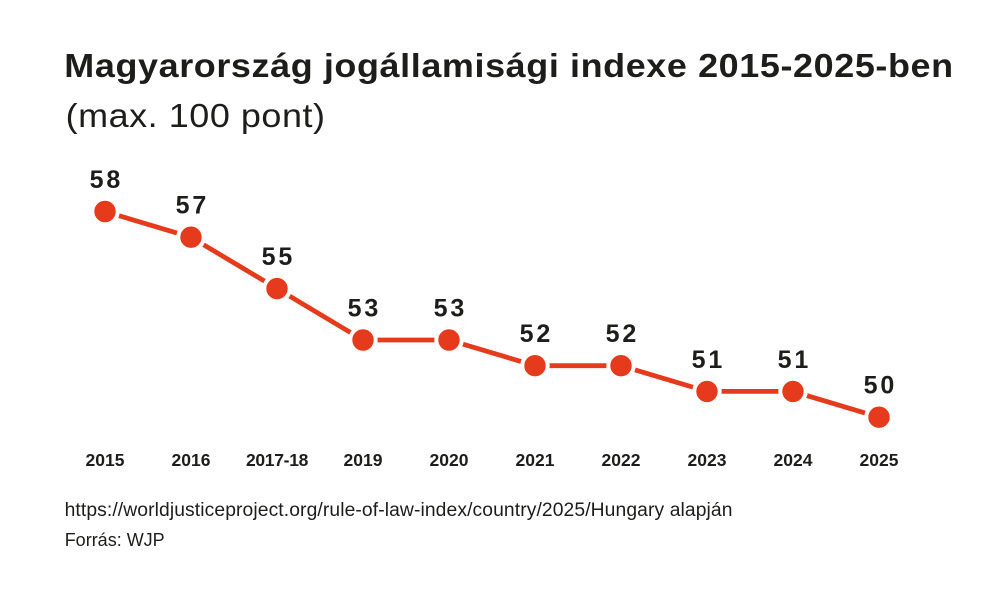 Image resolution: width=1004 pixels, height=593 pixels. What do you see at coordinates (707, 460) in the screenshot?
I see `svg-text: 2023` at bounding box center [707, 460].